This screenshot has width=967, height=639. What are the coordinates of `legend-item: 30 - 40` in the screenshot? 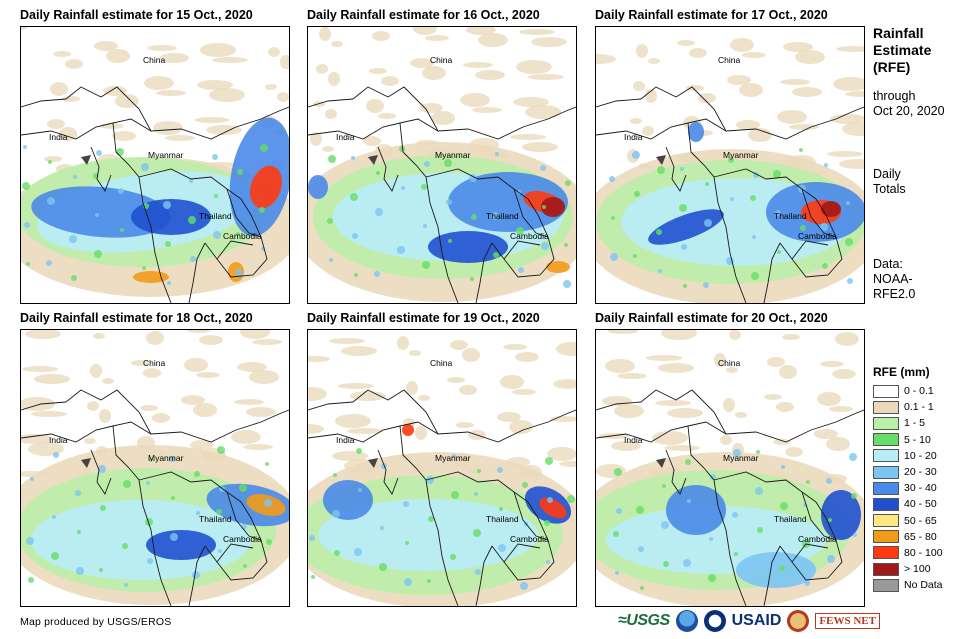 It's located at (918, 488).